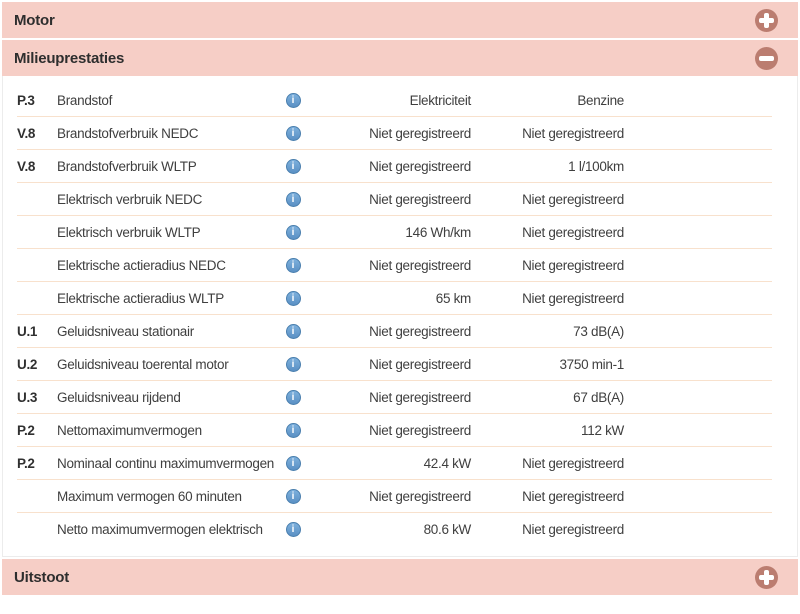  Describe the element at coordinates (69, 58) in the screenshot. I see `section-title: Milieuprestaties` at that location.